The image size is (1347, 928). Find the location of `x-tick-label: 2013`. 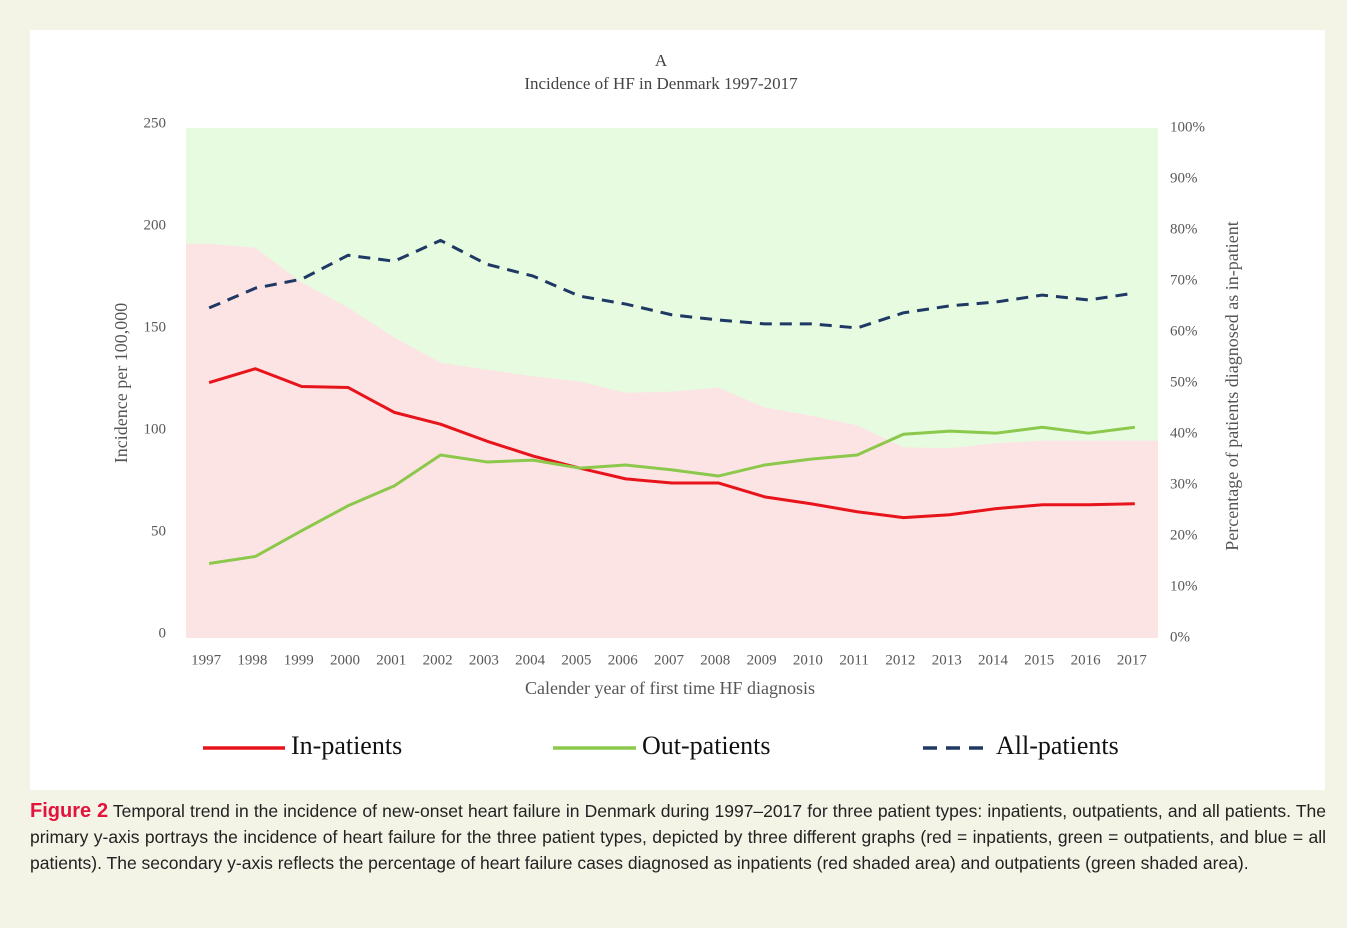

x-tick-label: 2013 is located at coordinates (947, 660).